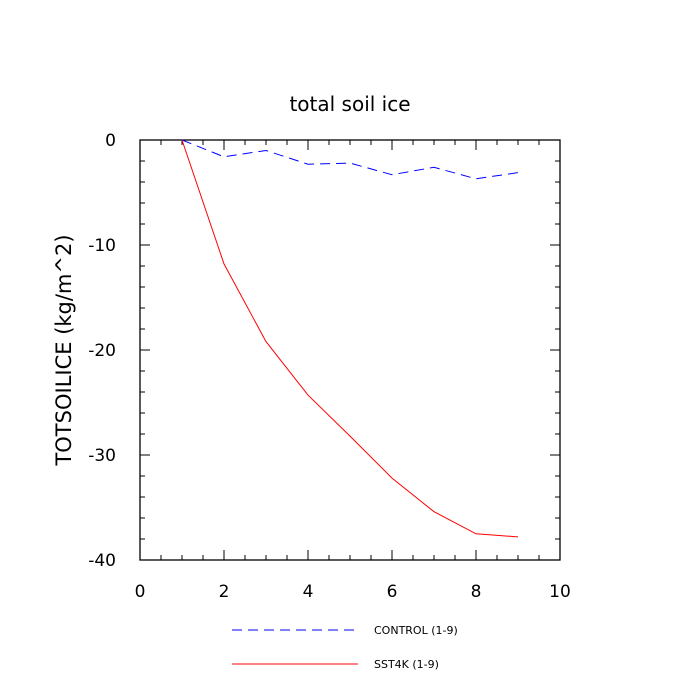 The height and width of the screenshot is (700, 700). I want to click on x-tick-label: 0, so click(140, 592).